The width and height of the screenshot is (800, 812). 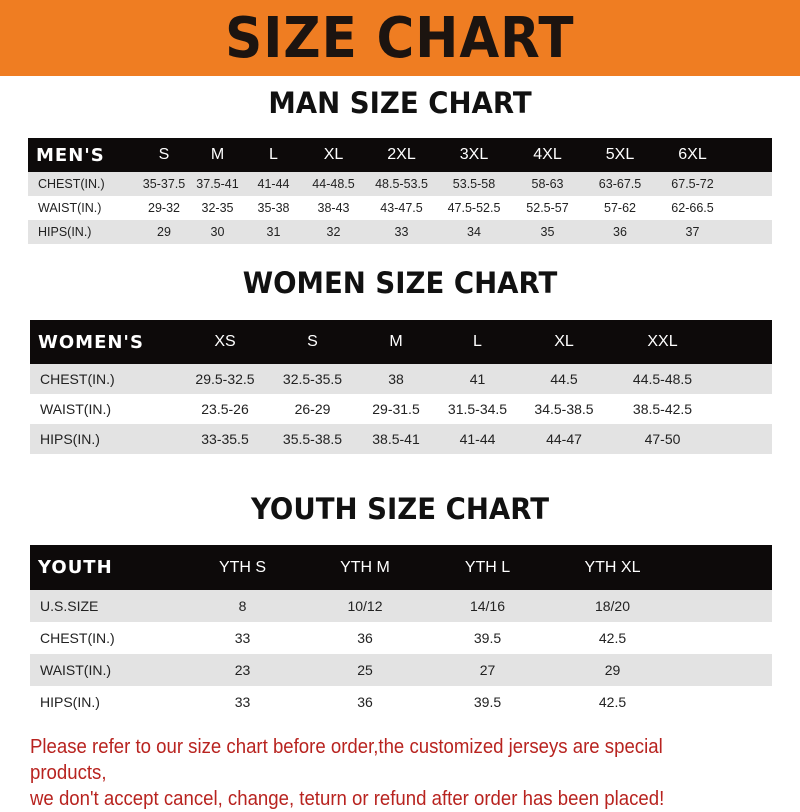 I want to click on table-row: WAIST(IN.) 23 25 27 29, so click(x=401, y=670).